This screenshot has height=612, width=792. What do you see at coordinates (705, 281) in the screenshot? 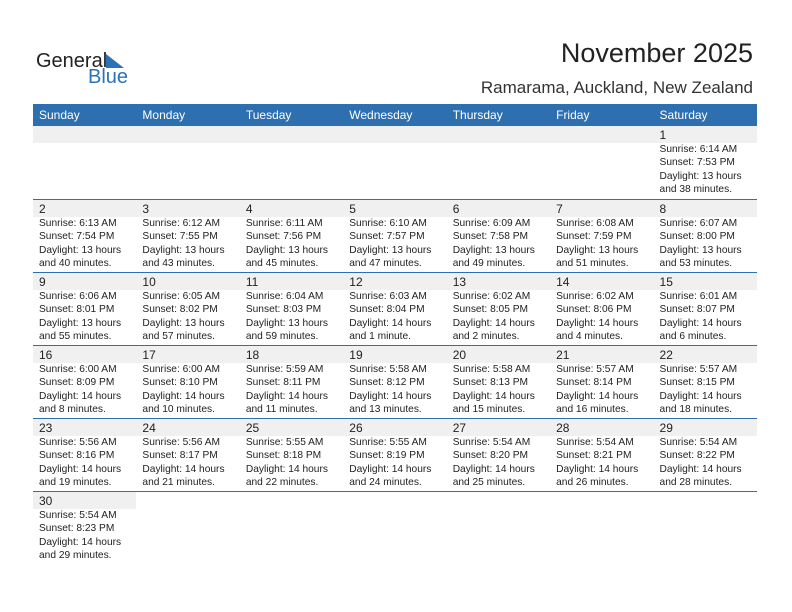
I see `day-number: 15` at bounding box center [705, 281].